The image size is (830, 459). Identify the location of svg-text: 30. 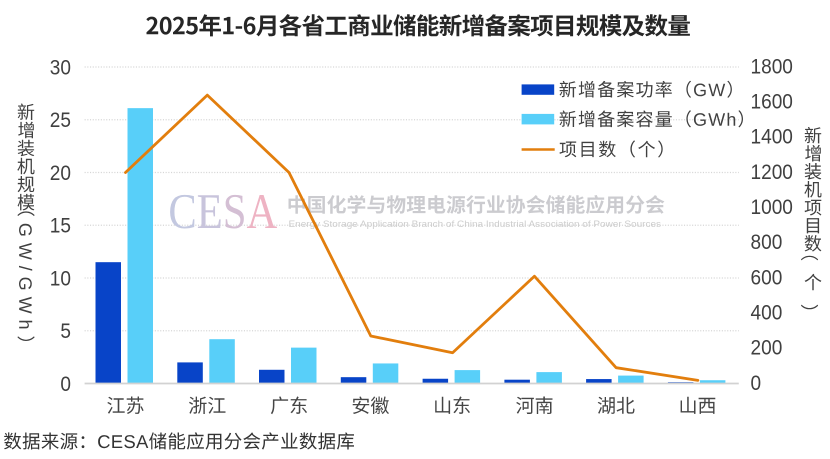
(60, 67).